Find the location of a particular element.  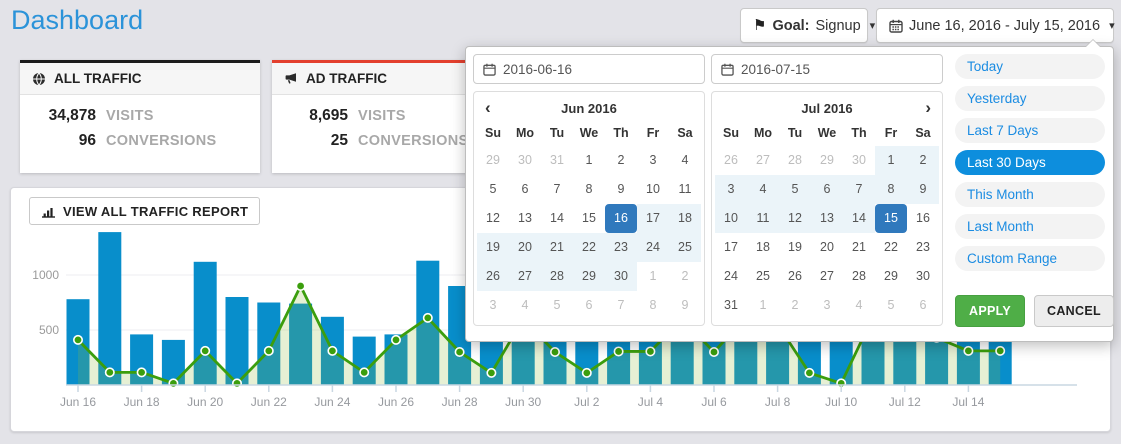

range-option-today: Today is located at coordinates (1030, 66).